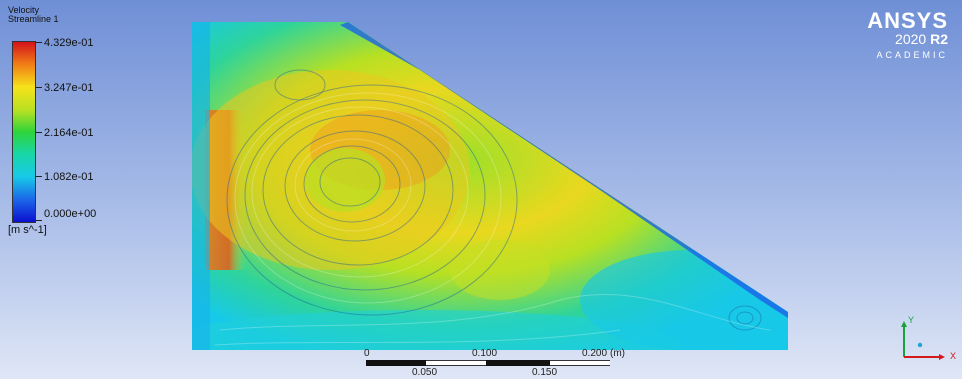  I want to click on scale-bar: 0 0.100 0.200 (m) 0.050 0.150, so click(492, 363).